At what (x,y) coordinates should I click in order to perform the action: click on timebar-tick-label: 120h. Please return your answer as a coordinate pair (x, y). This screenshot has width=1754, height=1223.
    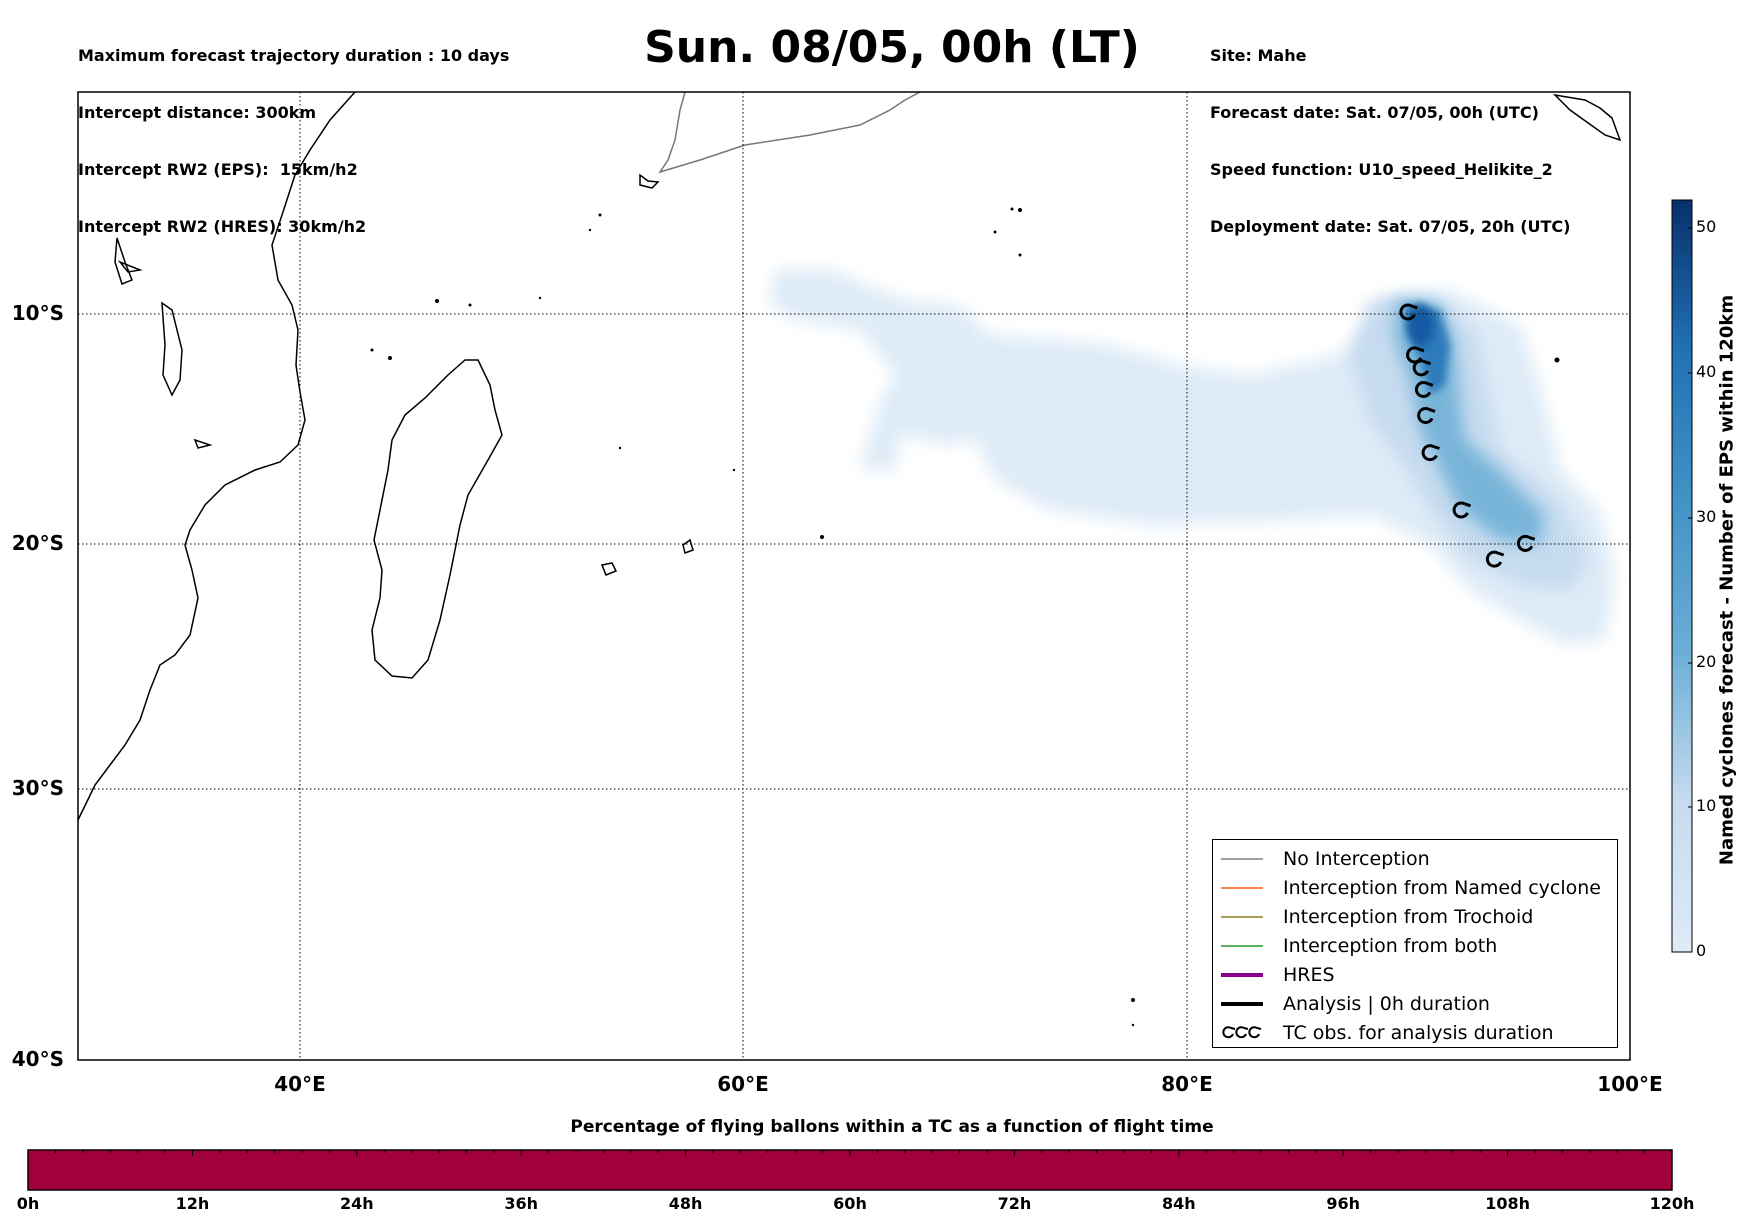
    Looking at the image, I should click on (1672, 1203).